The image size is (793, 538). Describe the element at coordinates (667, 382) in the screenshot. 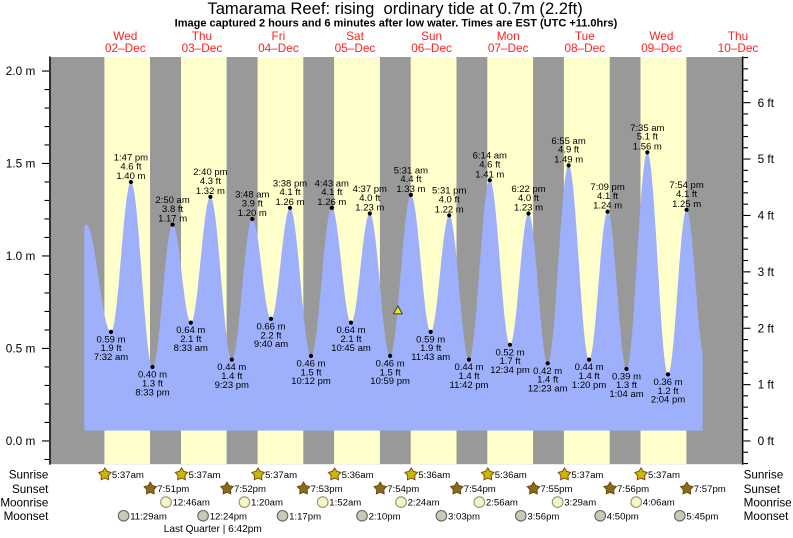

I see `svg-text: 0.36 m` at that location.